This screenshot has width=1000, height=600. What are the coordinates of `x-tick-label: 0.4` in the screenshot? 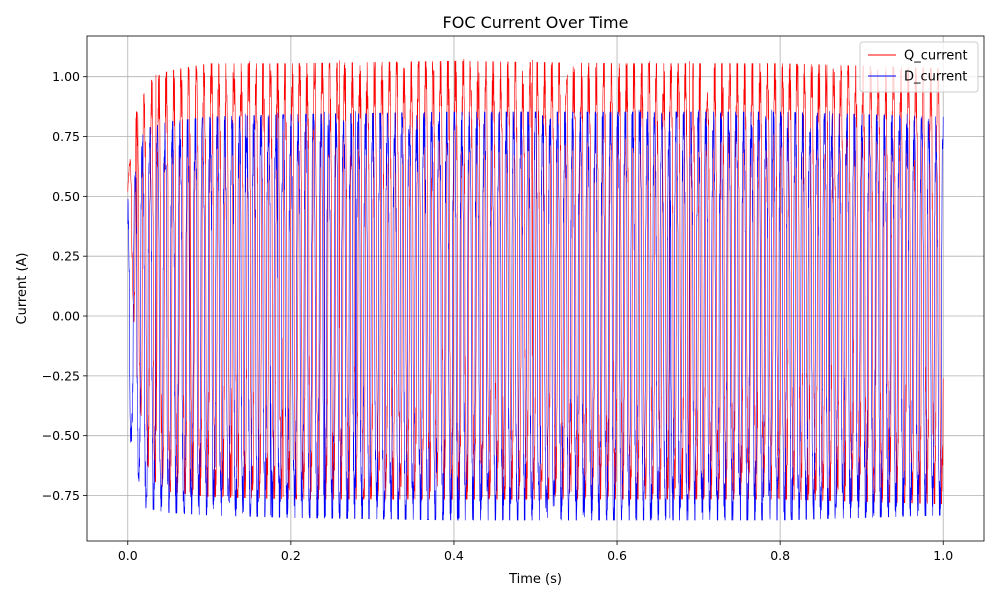 It's located at (454, 555).